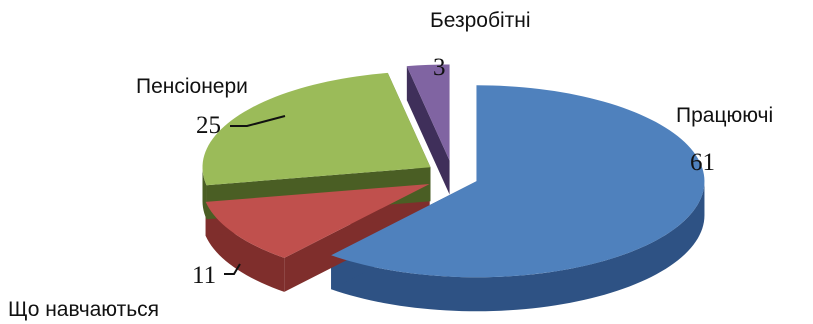 The width and height of the screenshot is (813, 324). Describe the element at coordinates (316, 129) in the screenshot. I see `slice-pensioners` at that location.